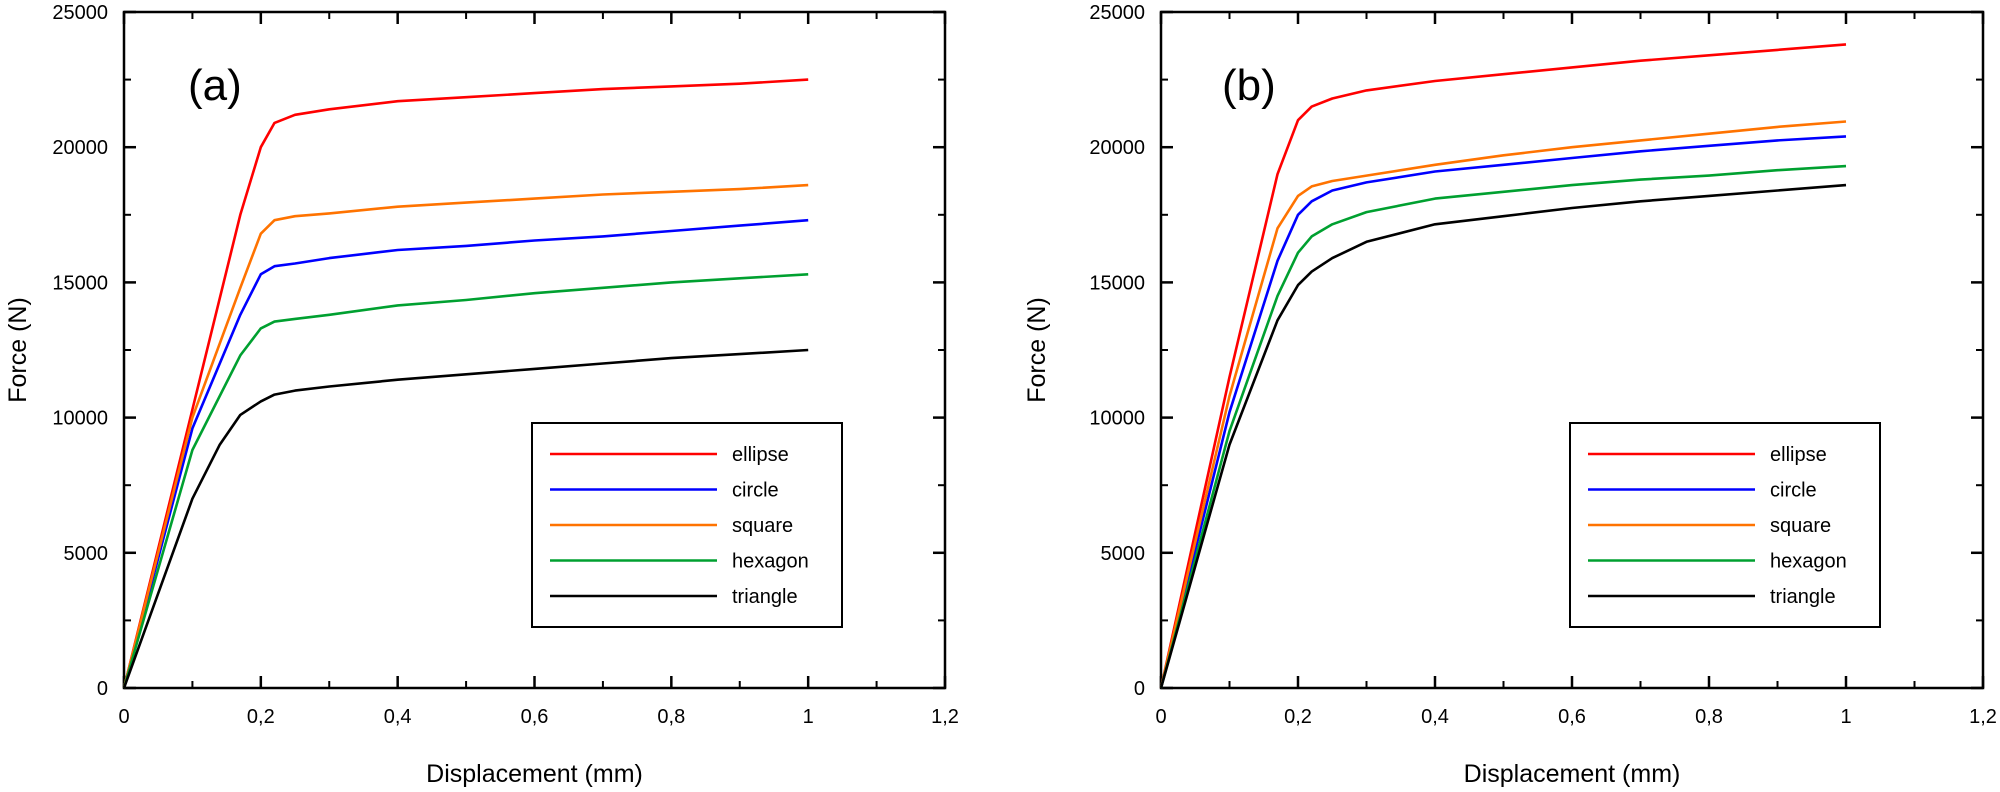 The height and width of the screenshot is (792, 2000). Describe the element at coordinates (1249, 85) in the screenshot. I see `panel-label: (b)` at that location.